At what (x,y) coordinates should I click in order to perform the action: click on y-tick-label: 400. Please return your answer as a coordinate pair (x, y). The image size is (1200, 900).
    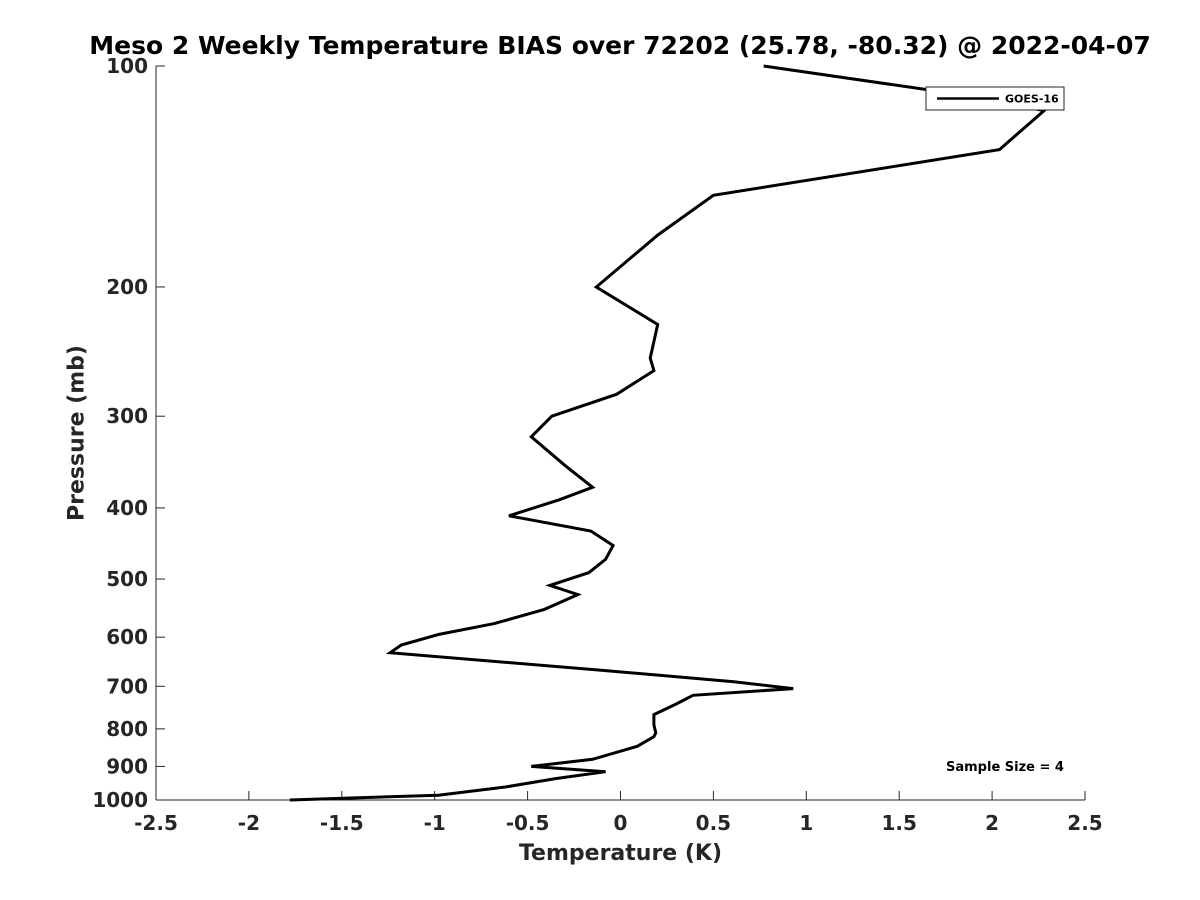
    Looking at the image, I should click on (127, 508).